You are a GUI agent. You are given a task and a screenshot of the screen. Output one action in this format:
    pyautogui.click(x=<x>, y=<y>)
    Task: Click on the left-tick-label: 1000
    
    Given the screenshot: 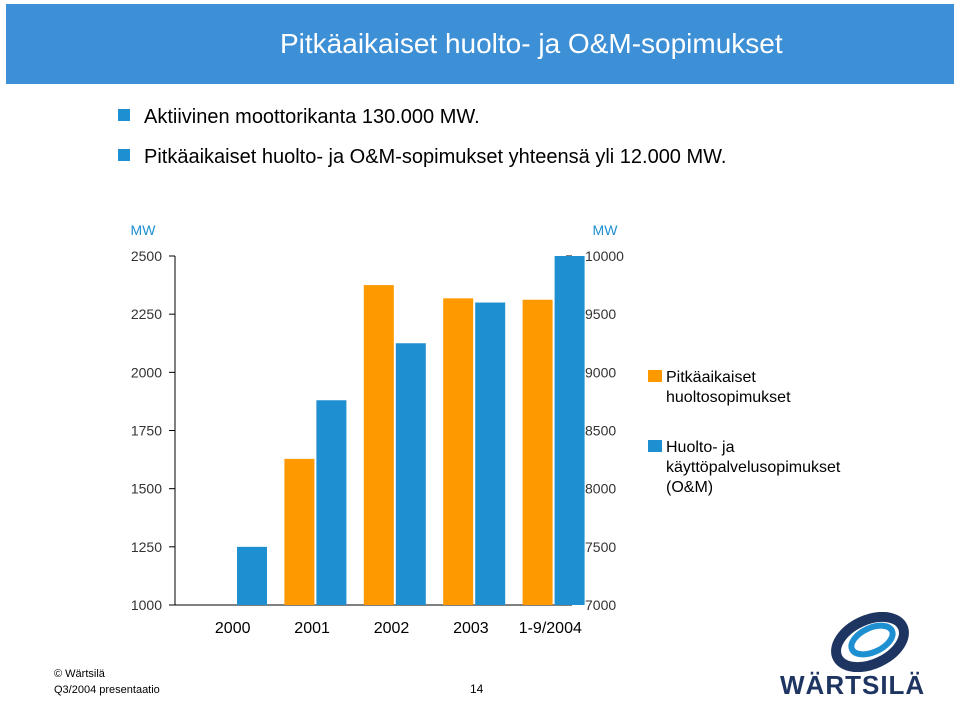 What is the action you would take?
    pyautogui.click(x=146, y=605)
    